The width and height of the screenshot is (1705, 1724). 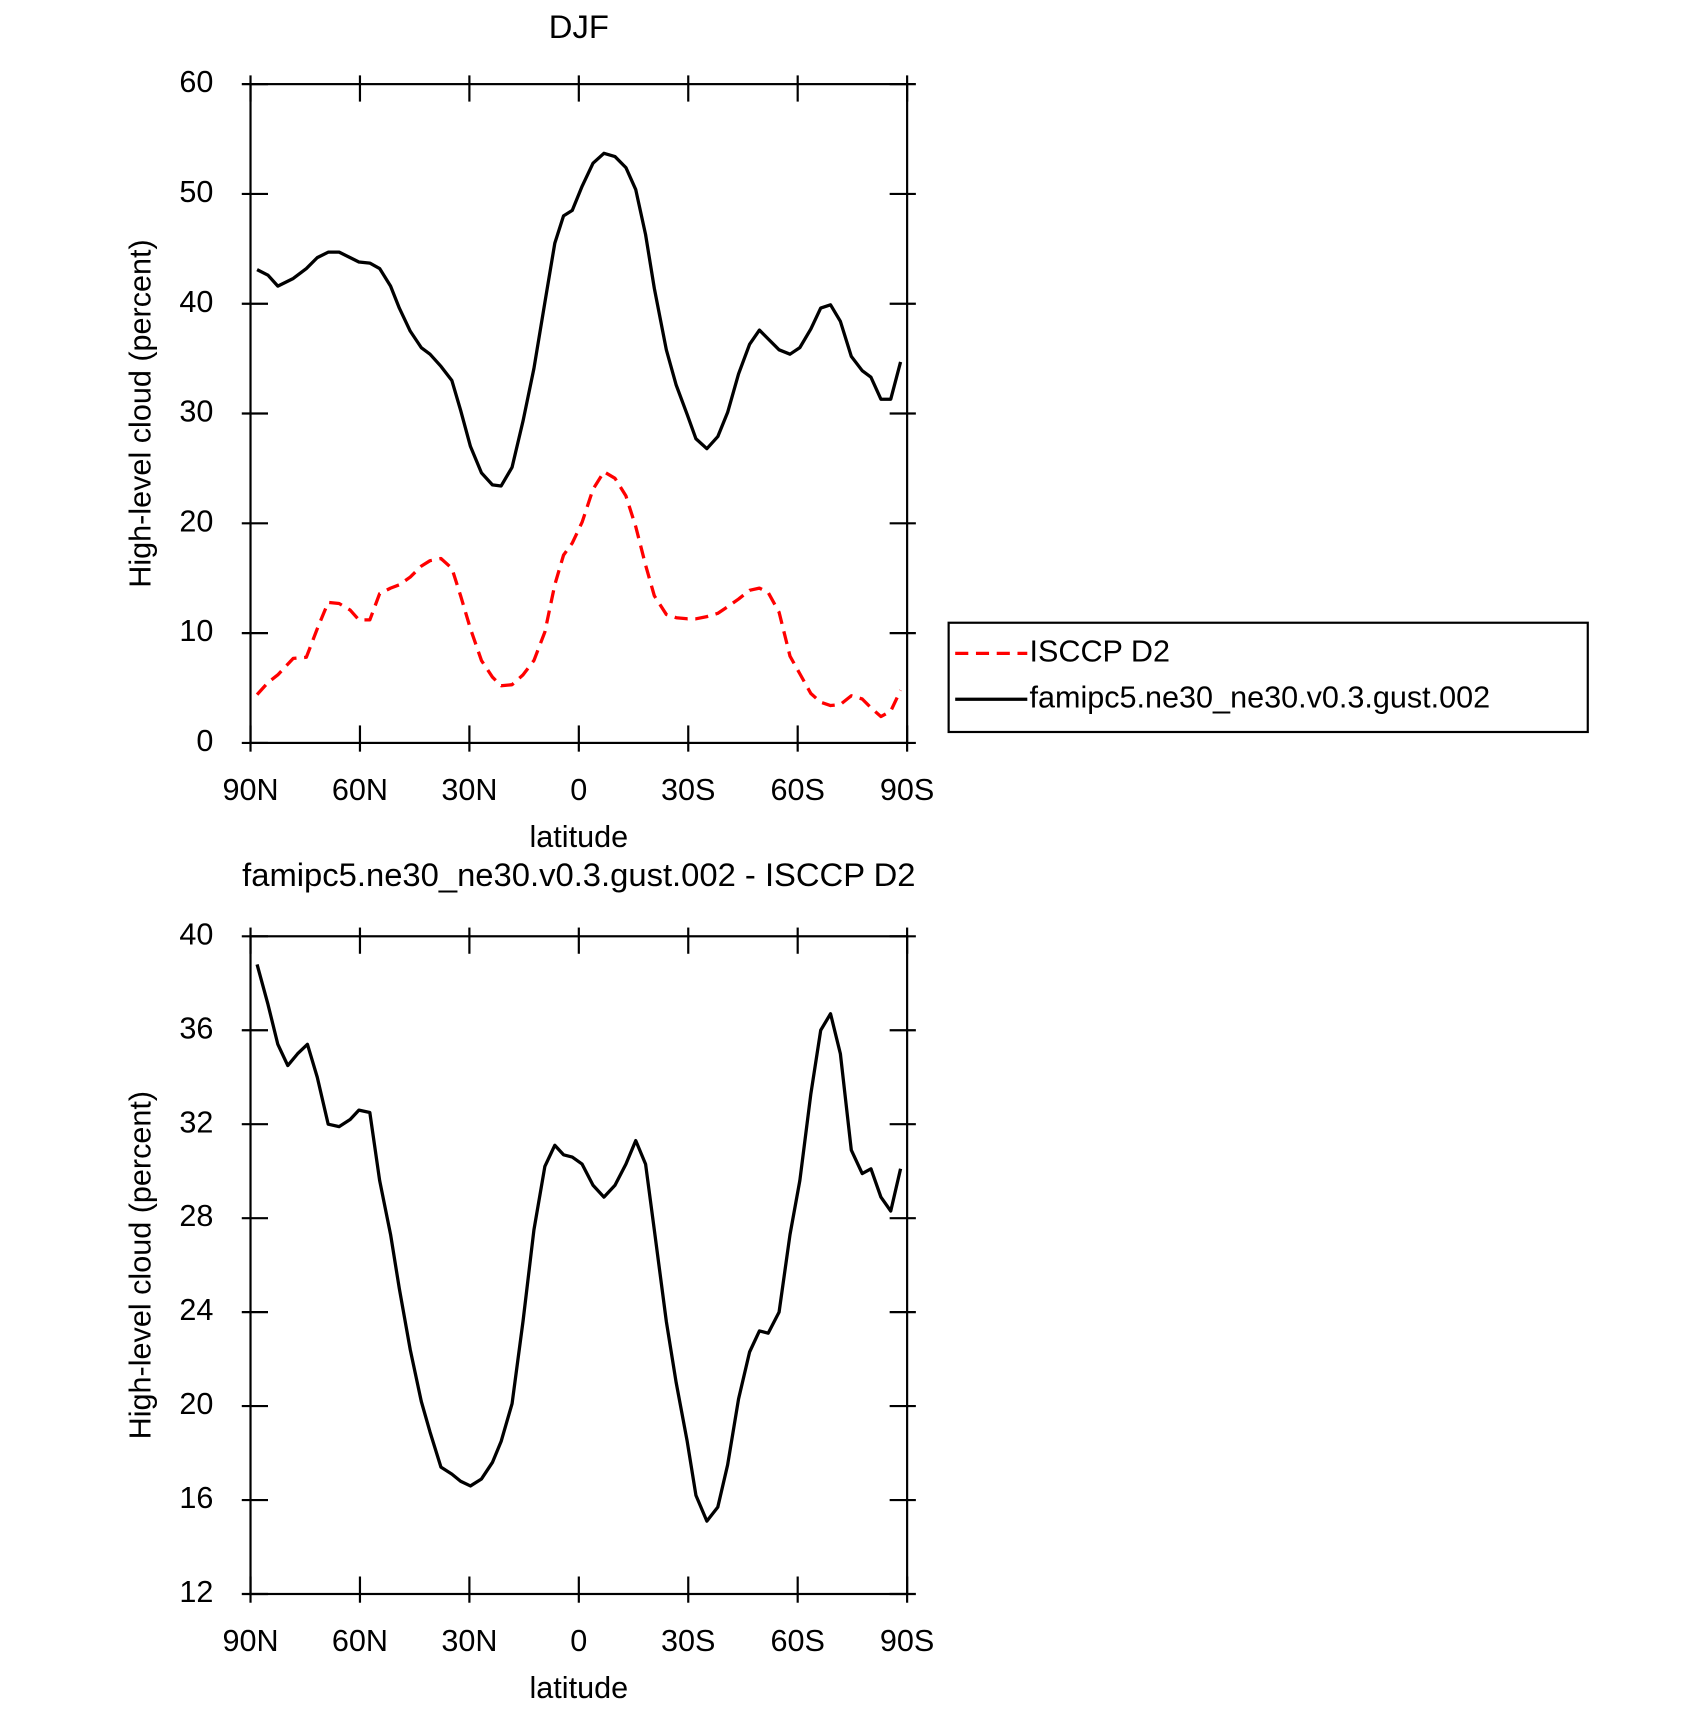 I want to click on legend: ISCCP D2 famipc5.ne30_ne30.v0.3.gust.002, so click(x=1268, y=677).